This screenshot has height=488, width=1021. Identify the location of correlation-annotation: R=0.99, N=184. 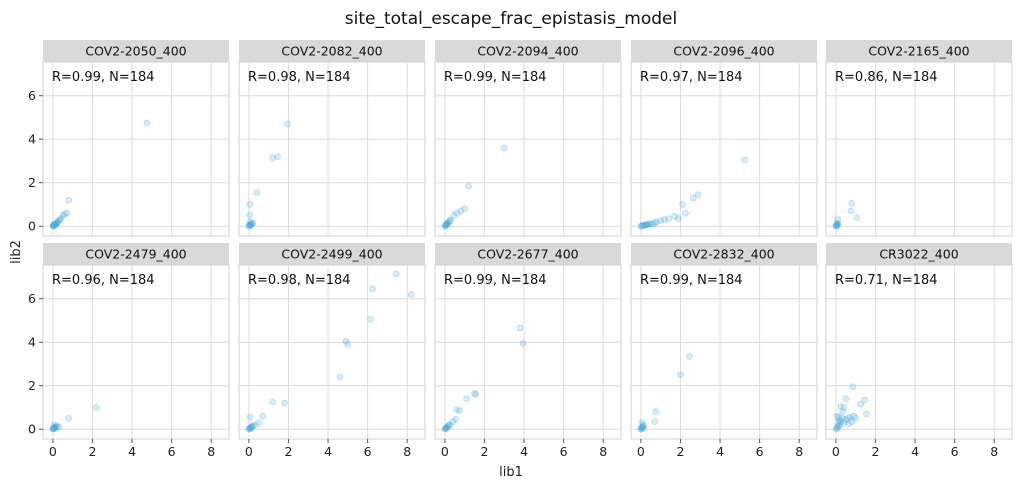
(103, 77).